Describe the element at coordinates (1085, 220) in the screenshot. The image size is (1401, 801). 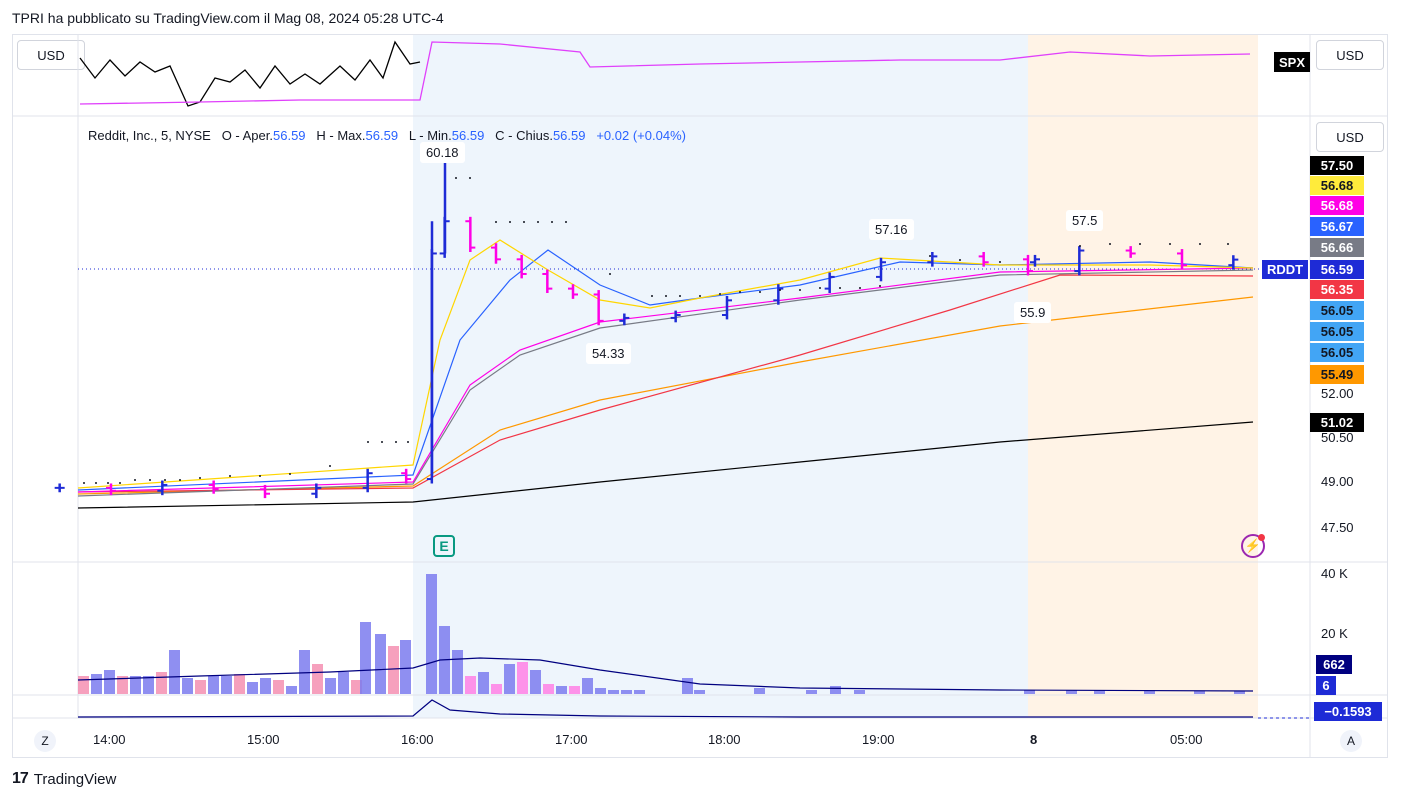
I see `callout-high-57-5: 57.5` at that location.